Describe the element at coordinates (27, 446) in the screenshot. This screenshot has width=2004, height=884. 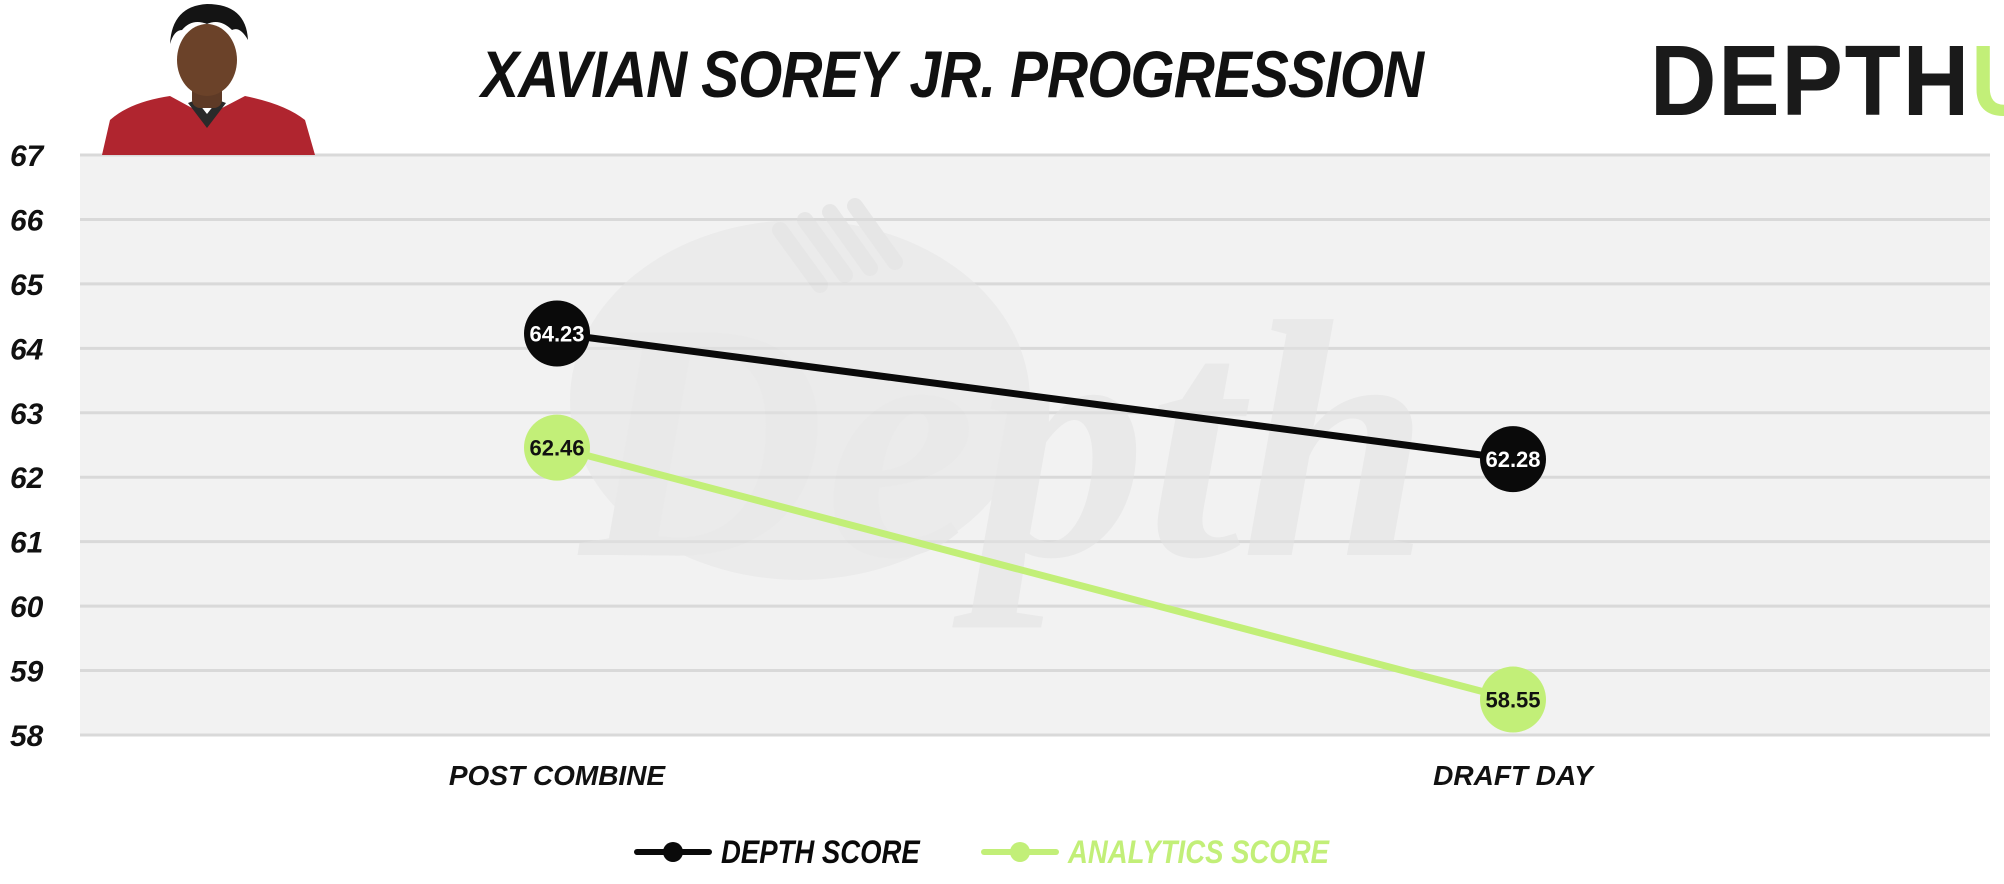
I see `y-axis: 58 59 60 61 62 63 64 65 66 67` at that location.